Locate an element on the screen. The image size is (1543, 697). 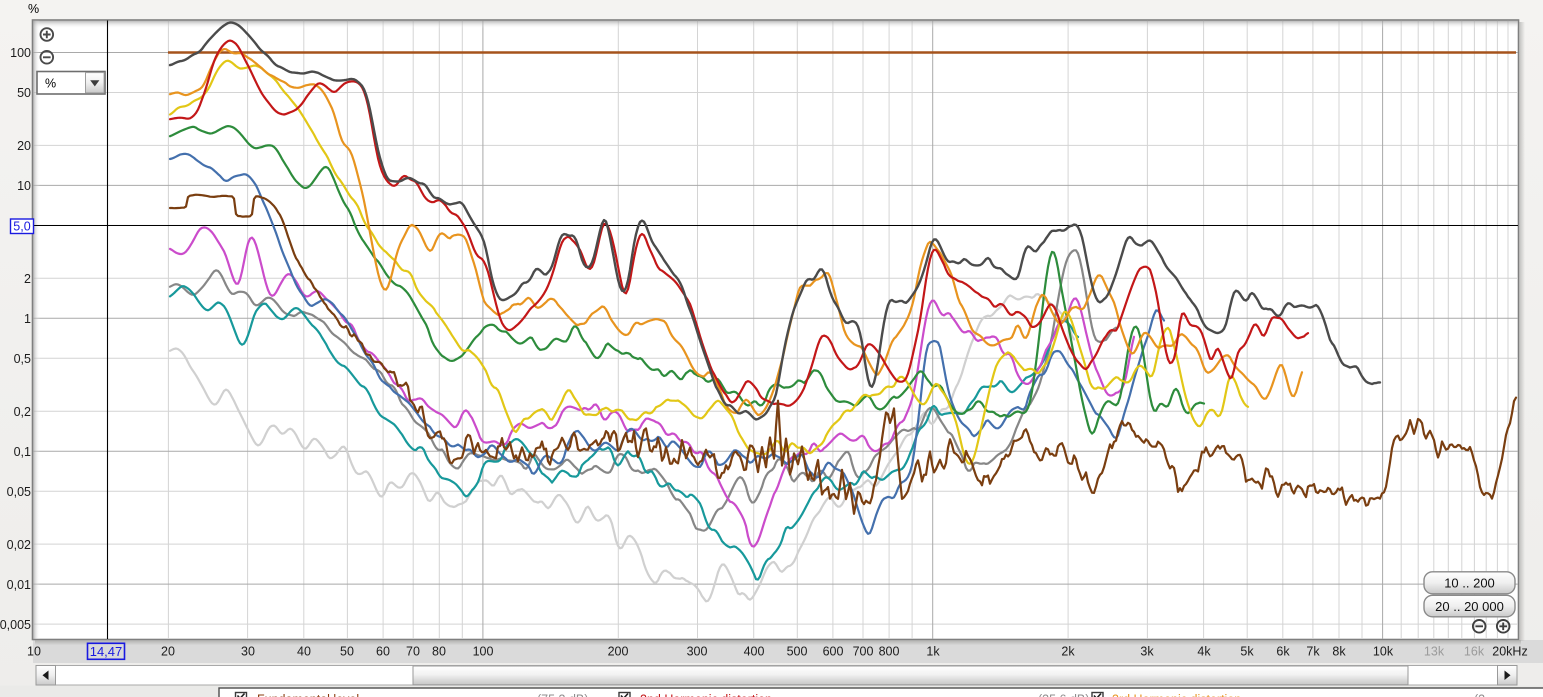
svg-text: 80 is located at coordinates (439, 652).